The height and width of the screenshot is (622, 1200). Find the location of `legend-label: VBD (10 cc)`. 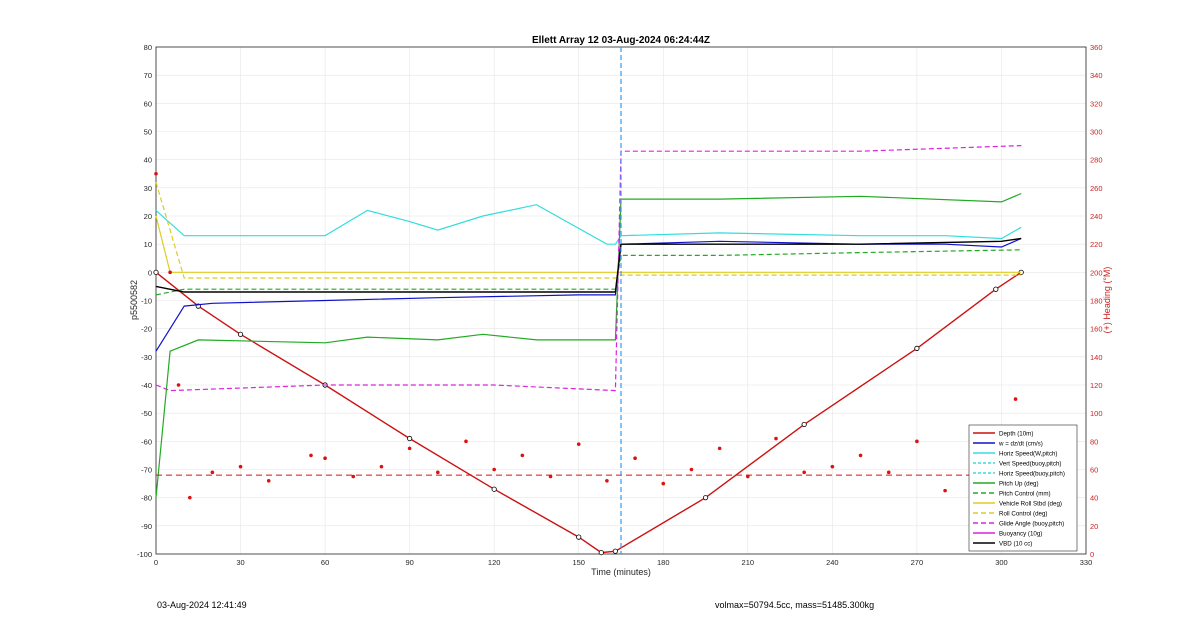

legend-label: VBD (10 cc) is located at coordinates (1015, 544).